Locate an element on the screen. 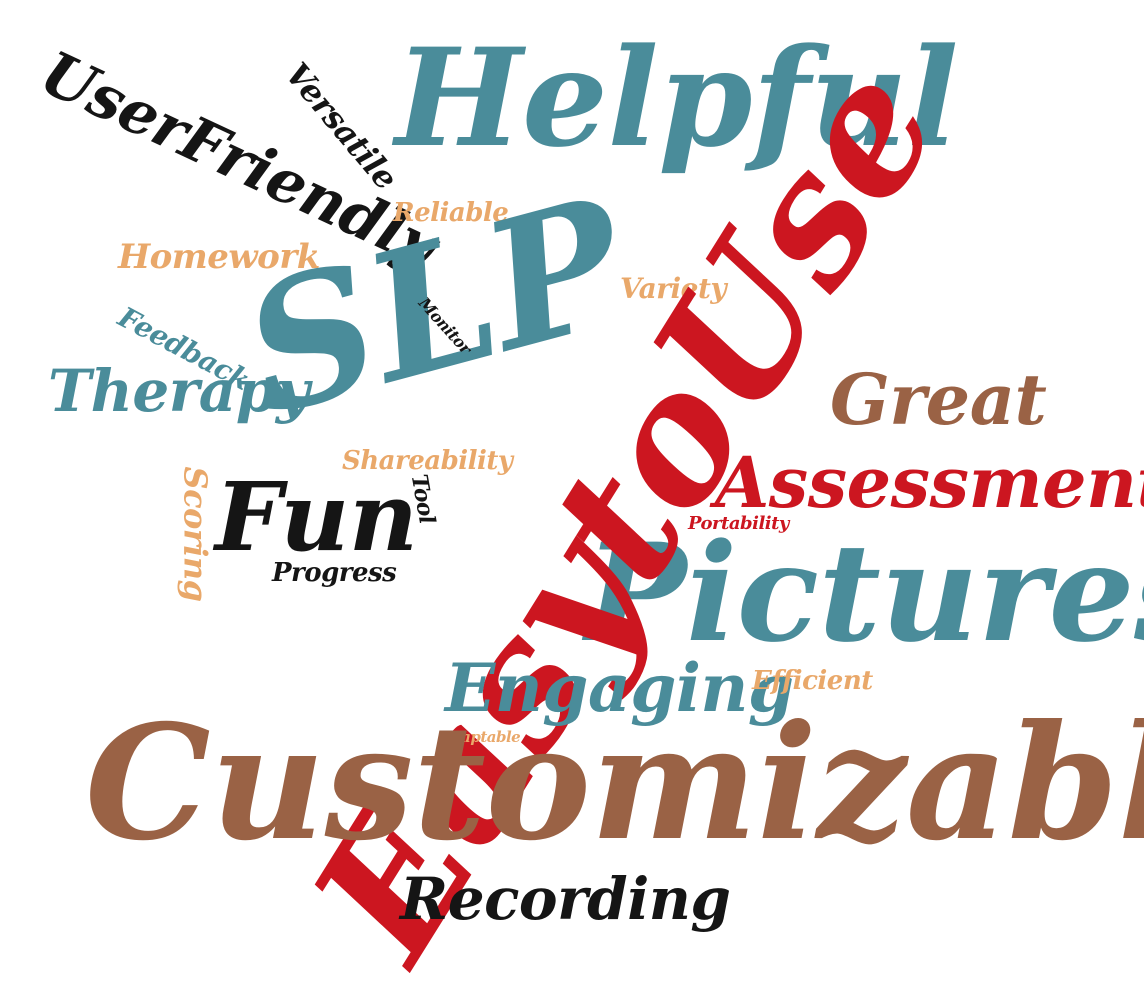 Image resolution: width=1144 pixels, height=992 pixels. word-pictures: Pictures is located at coordinates (864, 592).